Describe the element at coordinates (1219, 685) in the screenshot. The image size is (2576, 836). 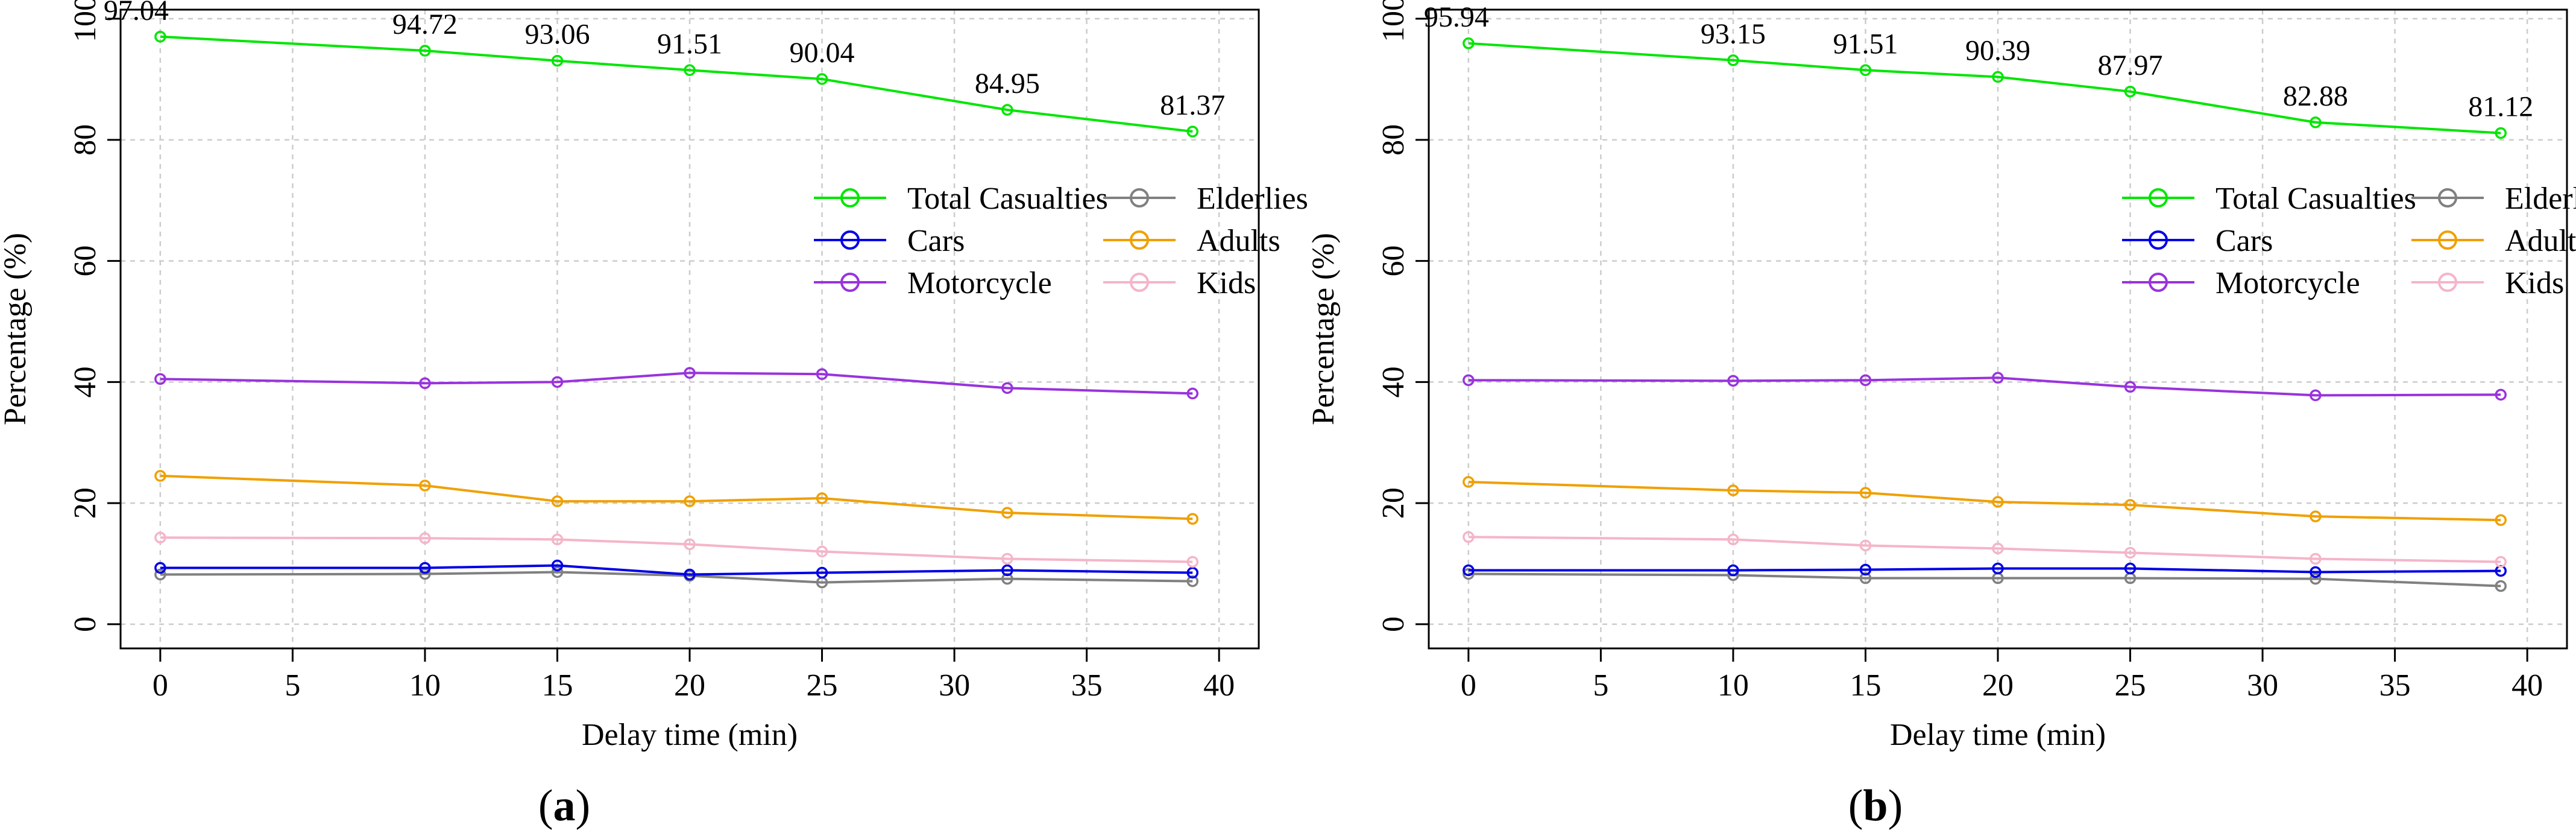
I see `x-tick-label: 40` at that location.